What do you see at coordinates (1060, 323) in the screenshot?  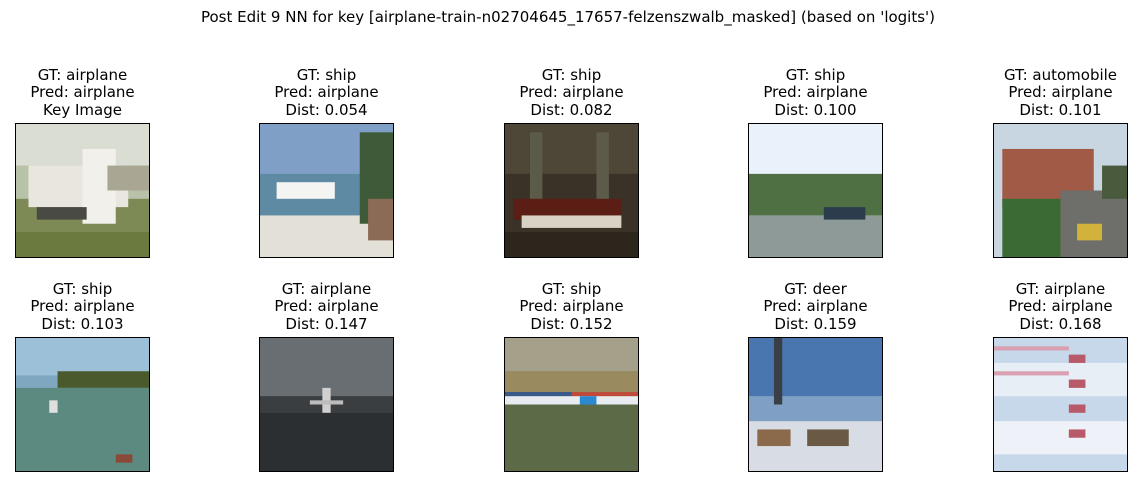 I see `dist-label: Dist: 0.168` at bounding box center [1060, 323].